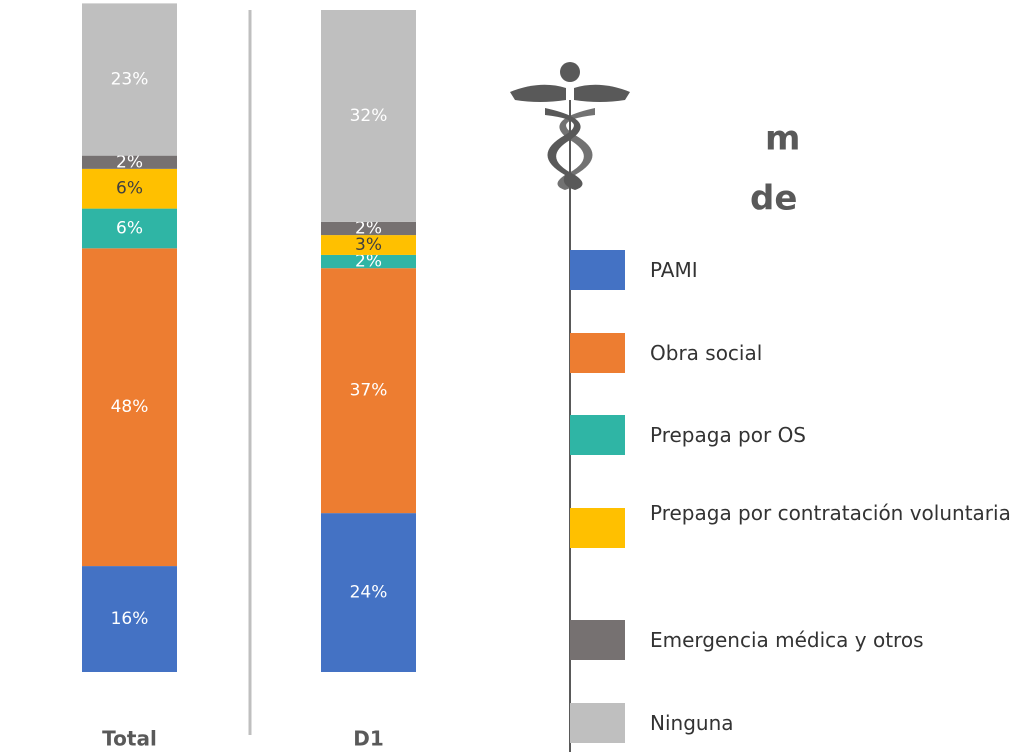 The width and height of the screenshot is (1030, 752). Describe the element at coordinates (129, 739) in the screenshot. I see `x-tick-label: Total` at that location.